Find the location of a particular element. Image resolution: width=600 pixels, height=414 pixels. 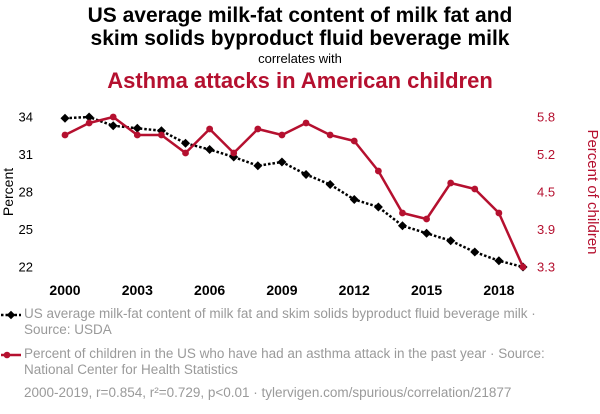

x-tick-label: 2009 is located at coordinates (281, 290).